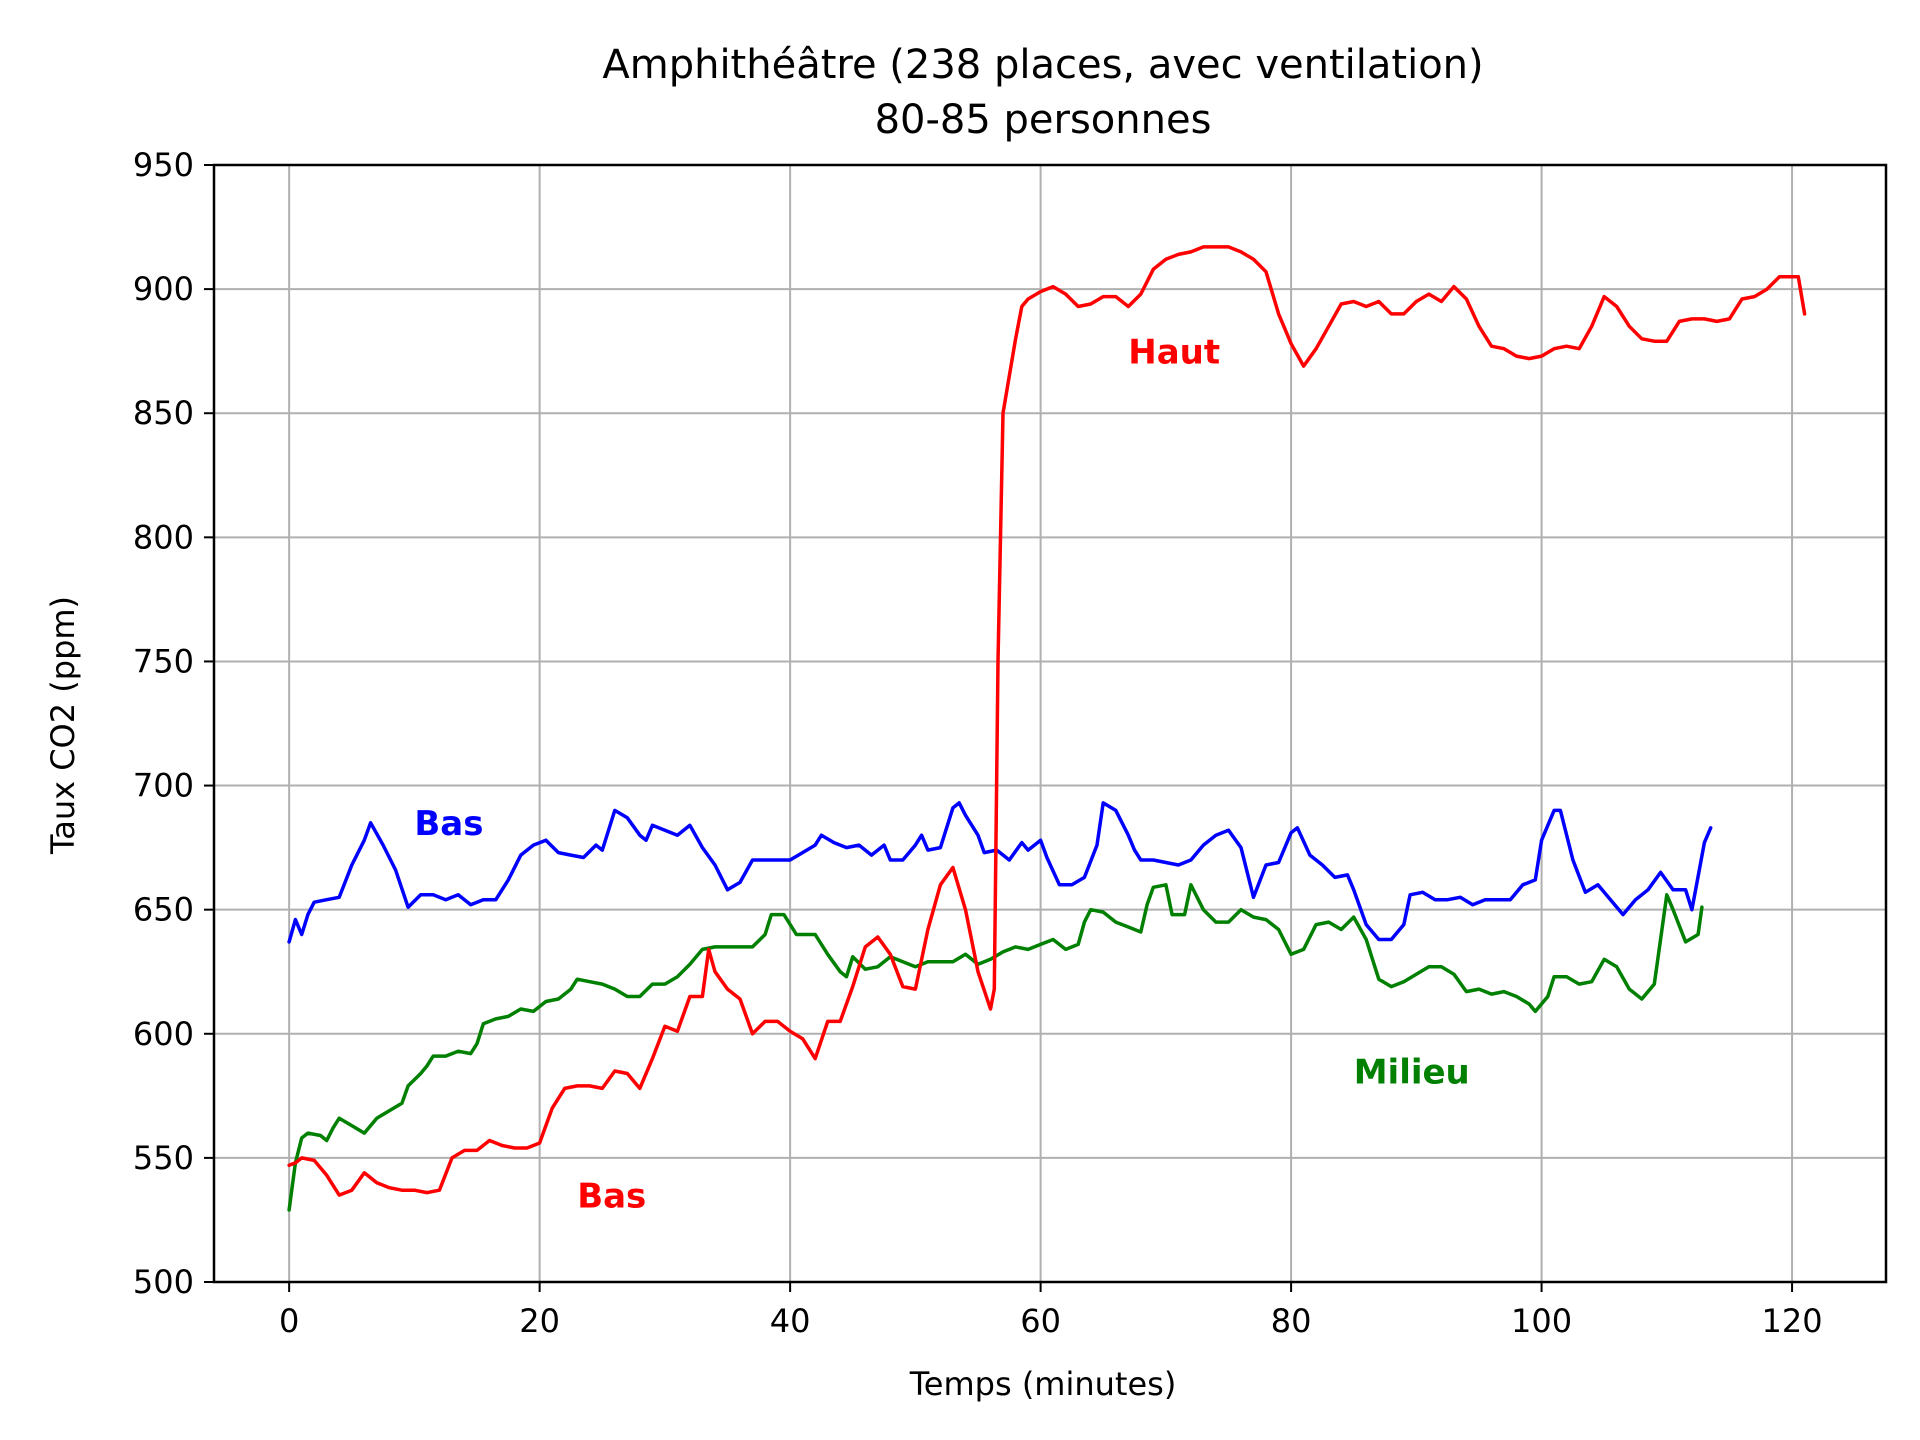 This screenshot has height=1440, width=1920. What do you see at coordinates (1043, 1384) in the screenshot?
I see `x-axis-title: Temps (minutes)` at bounding box center [1043, 1384].